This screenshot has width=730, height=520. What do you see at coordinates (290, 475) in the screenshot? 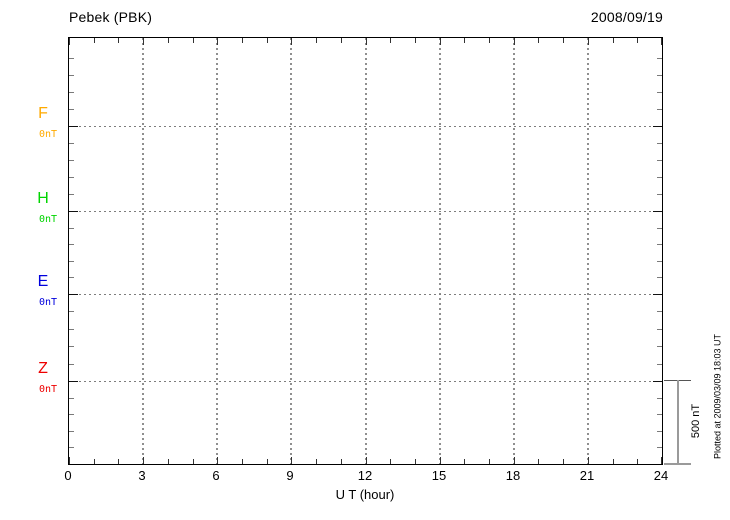
I see `x-tick-label-9: 9` at bounding box center [290, 475].